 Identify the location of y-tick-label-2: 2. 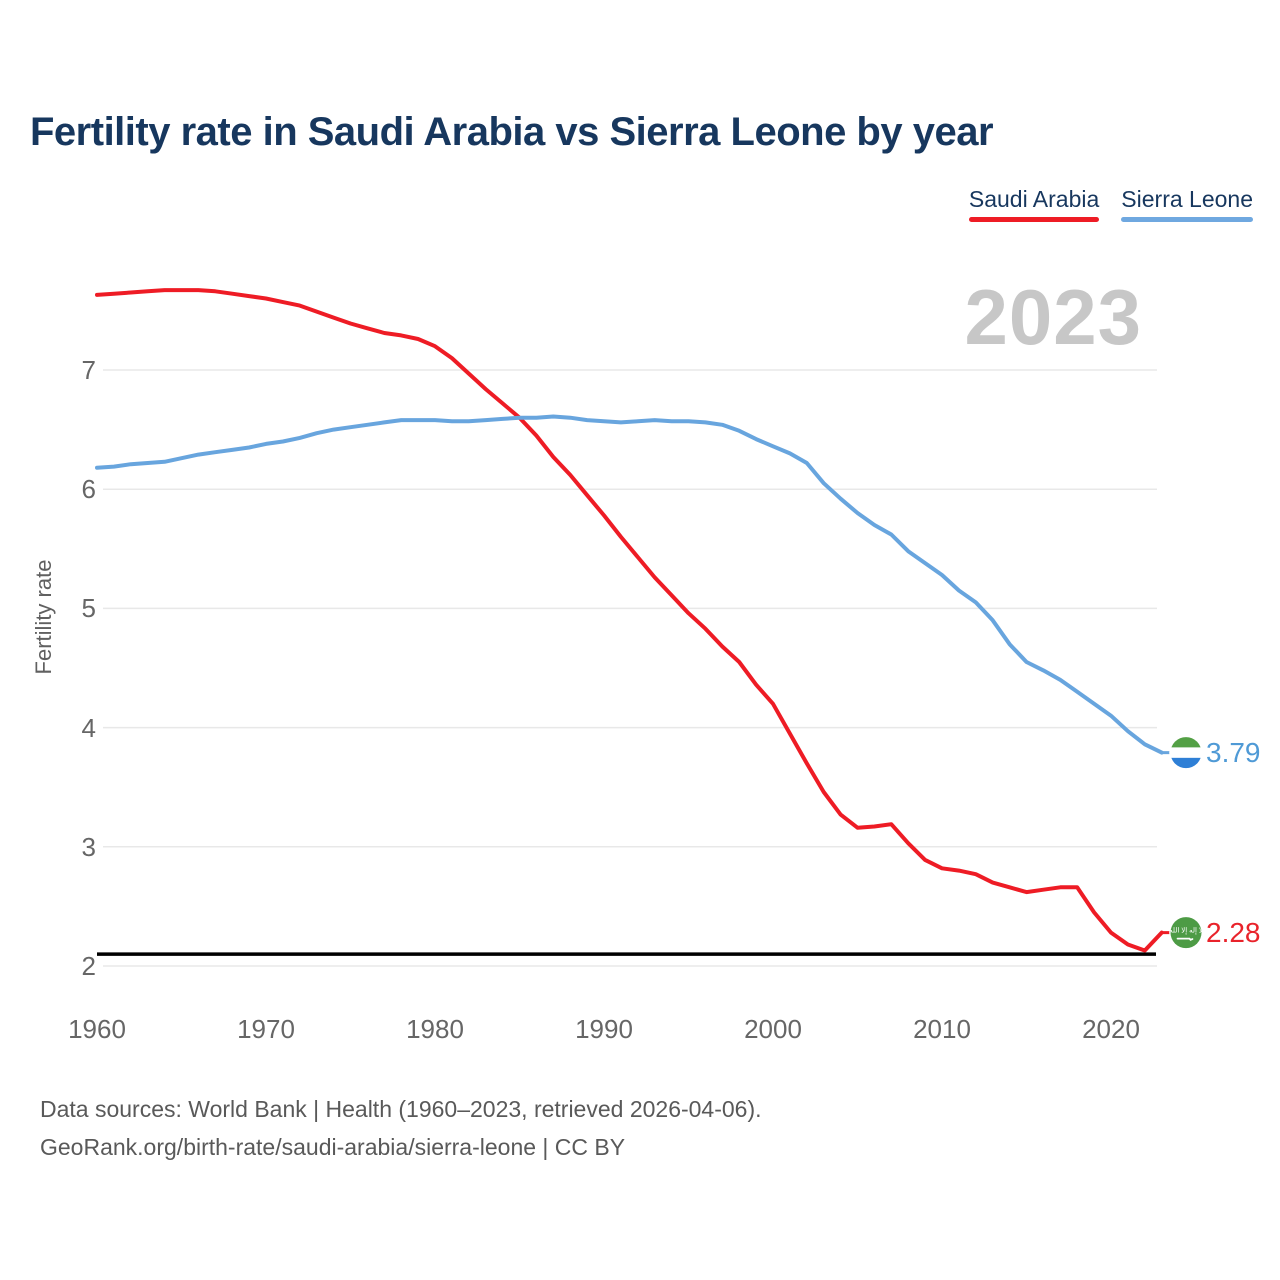
(88, 966).